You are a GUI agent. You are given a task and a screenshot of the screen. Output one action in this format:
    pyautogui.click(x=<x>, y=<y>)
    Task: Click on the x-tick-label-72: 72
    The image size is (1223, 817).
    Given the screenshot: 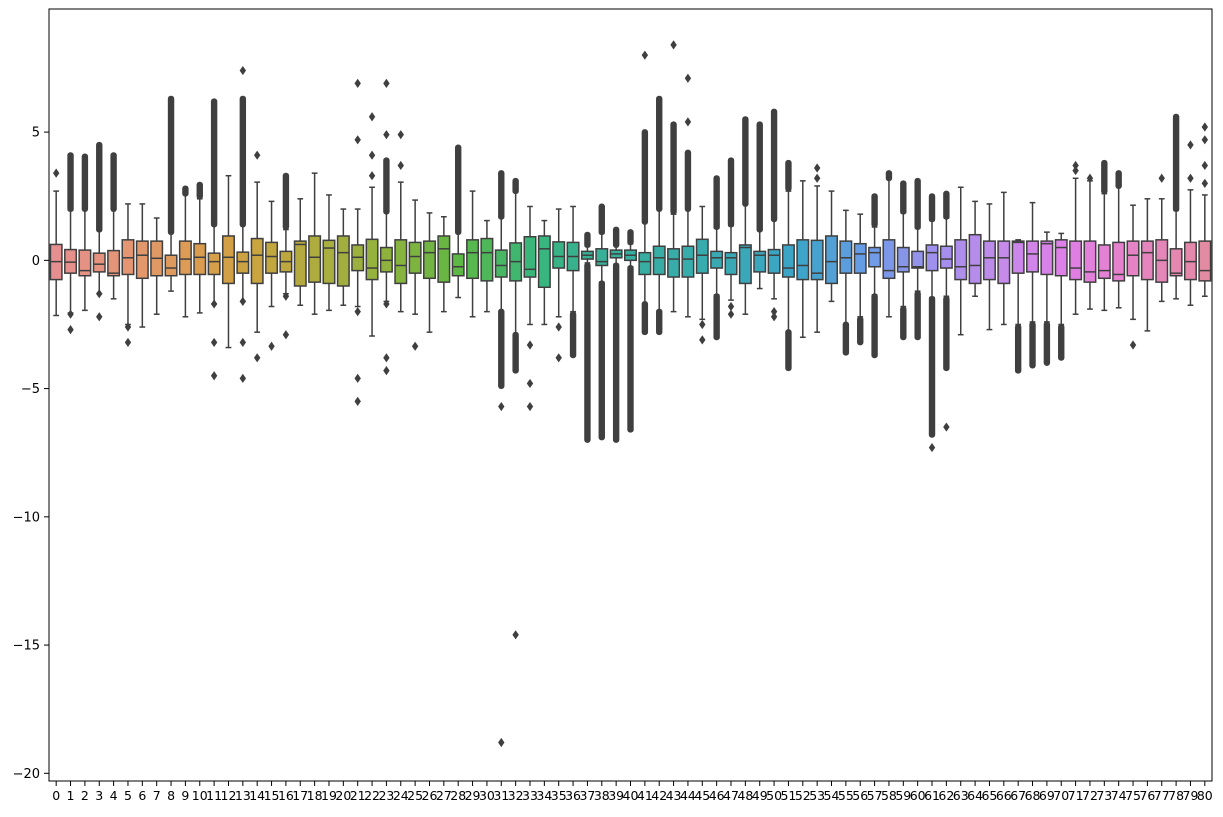 What is the action you would take?
    pyautogui.click(x=1090, y=795)
    